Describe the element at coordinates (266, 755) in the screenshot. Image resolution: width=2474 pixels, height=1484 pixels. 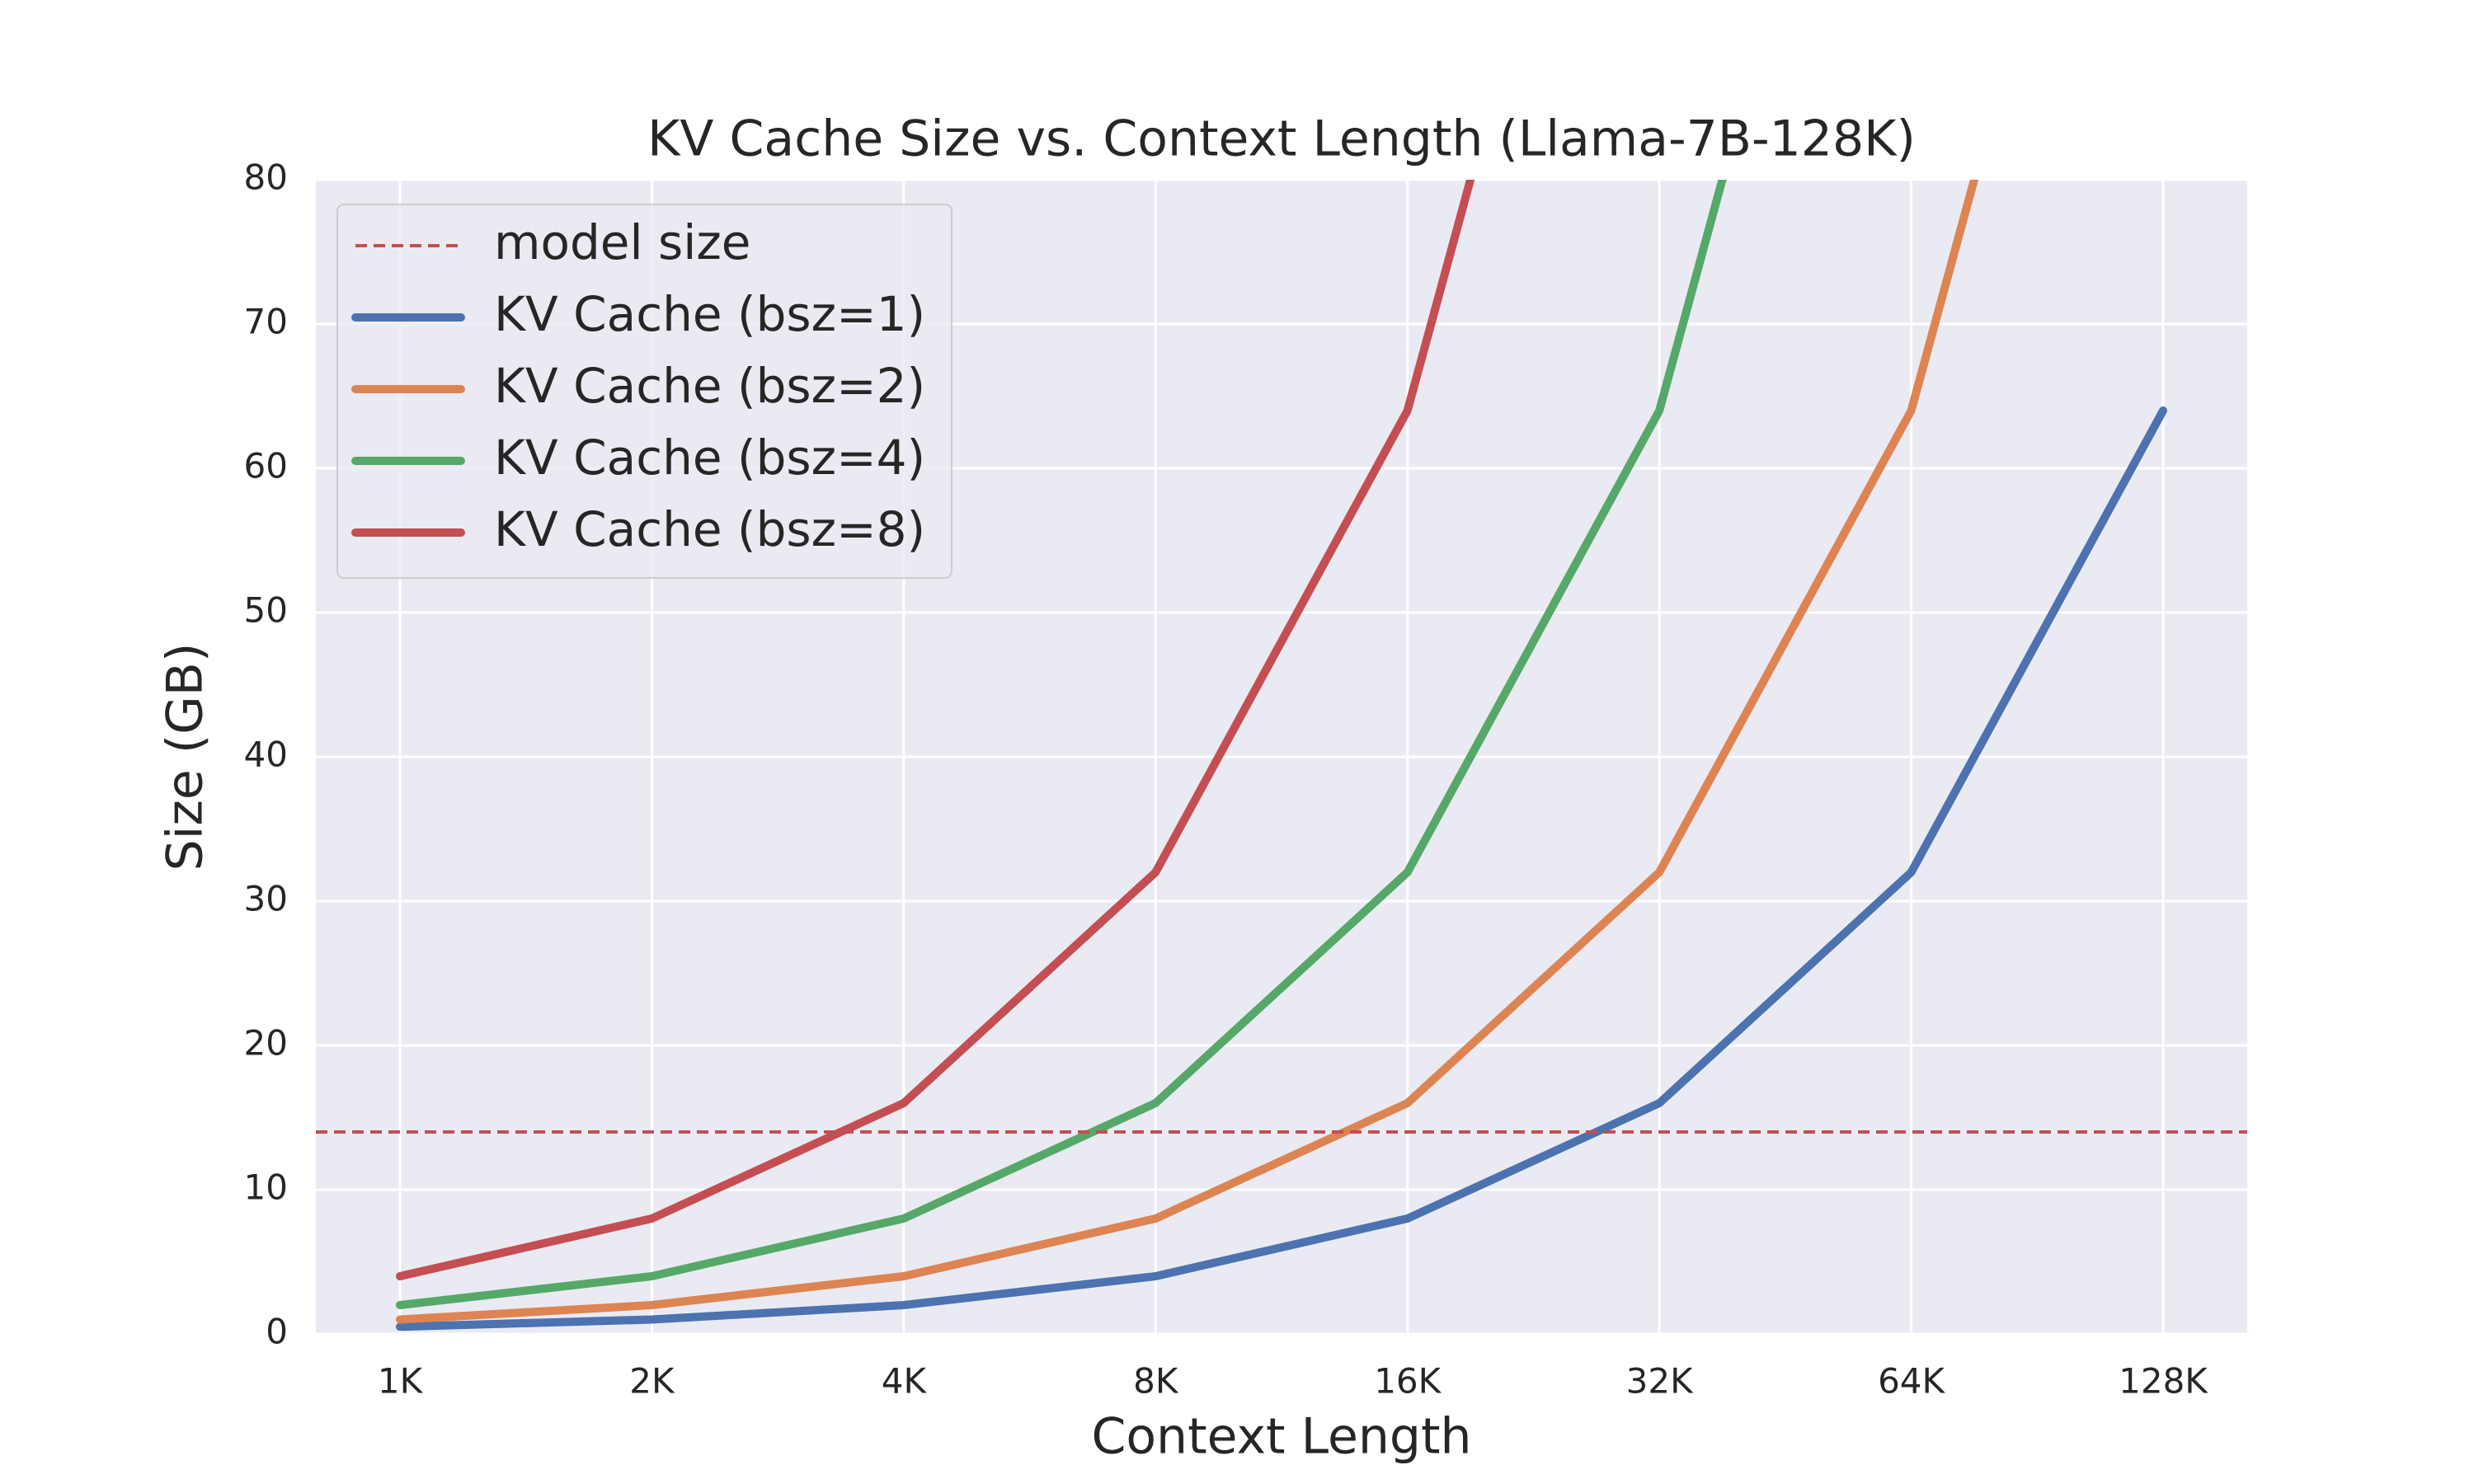
I see `y-tick-label: 40` at that location.